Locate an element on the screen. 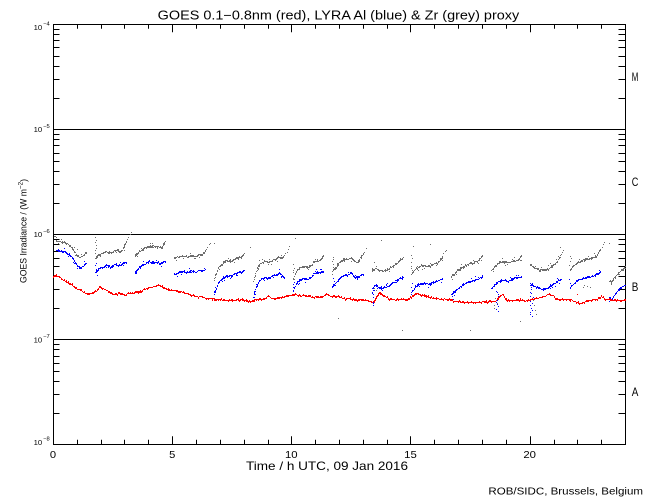 The image size is (650, 500). svg-text: Time / h UTC, 09 Jan 2016 is located at coordinates (327, 466).